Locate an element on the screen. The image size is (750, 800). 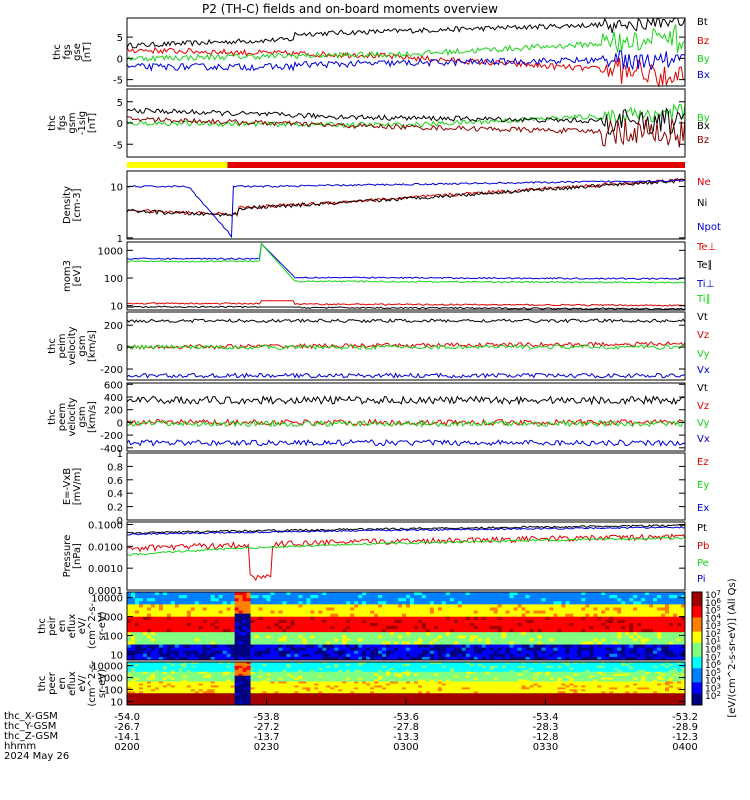
y-axis-label: eV/ is located at coordinates (82, 625).